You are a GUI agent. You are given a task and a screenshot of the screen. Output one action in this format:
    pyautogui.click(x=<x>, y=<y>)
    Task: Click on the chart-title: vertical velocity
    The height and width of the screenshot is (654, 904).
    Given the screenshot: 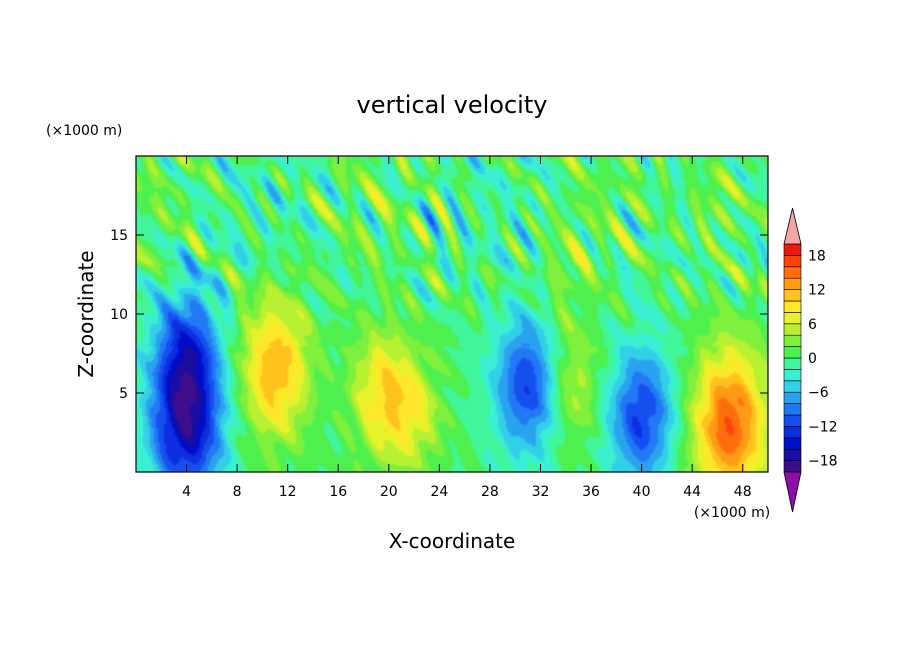 What is the action you would take?
    pyautogui.click(x=452, y=105)
    